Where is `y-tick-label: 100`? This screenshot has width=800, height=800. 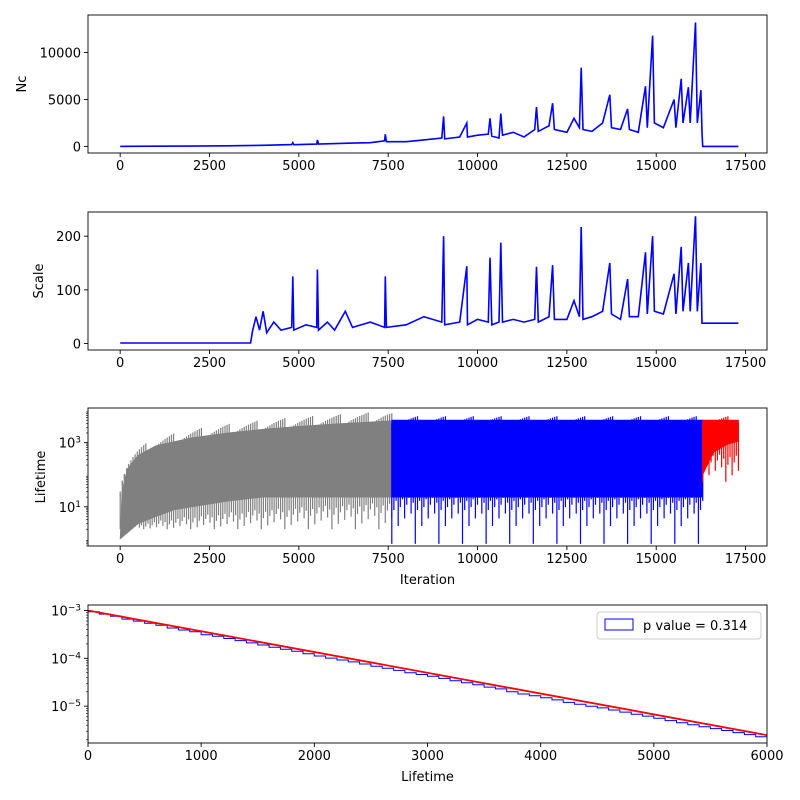 y-tick-label: 100 is located at coordinates (68, 291).